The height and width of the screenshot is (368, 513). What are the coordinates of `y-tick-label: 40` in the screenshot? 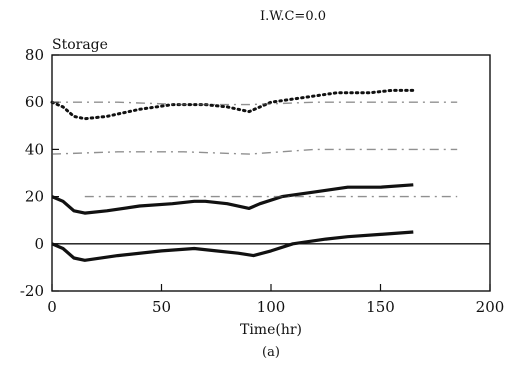 It's located at (34, 149).